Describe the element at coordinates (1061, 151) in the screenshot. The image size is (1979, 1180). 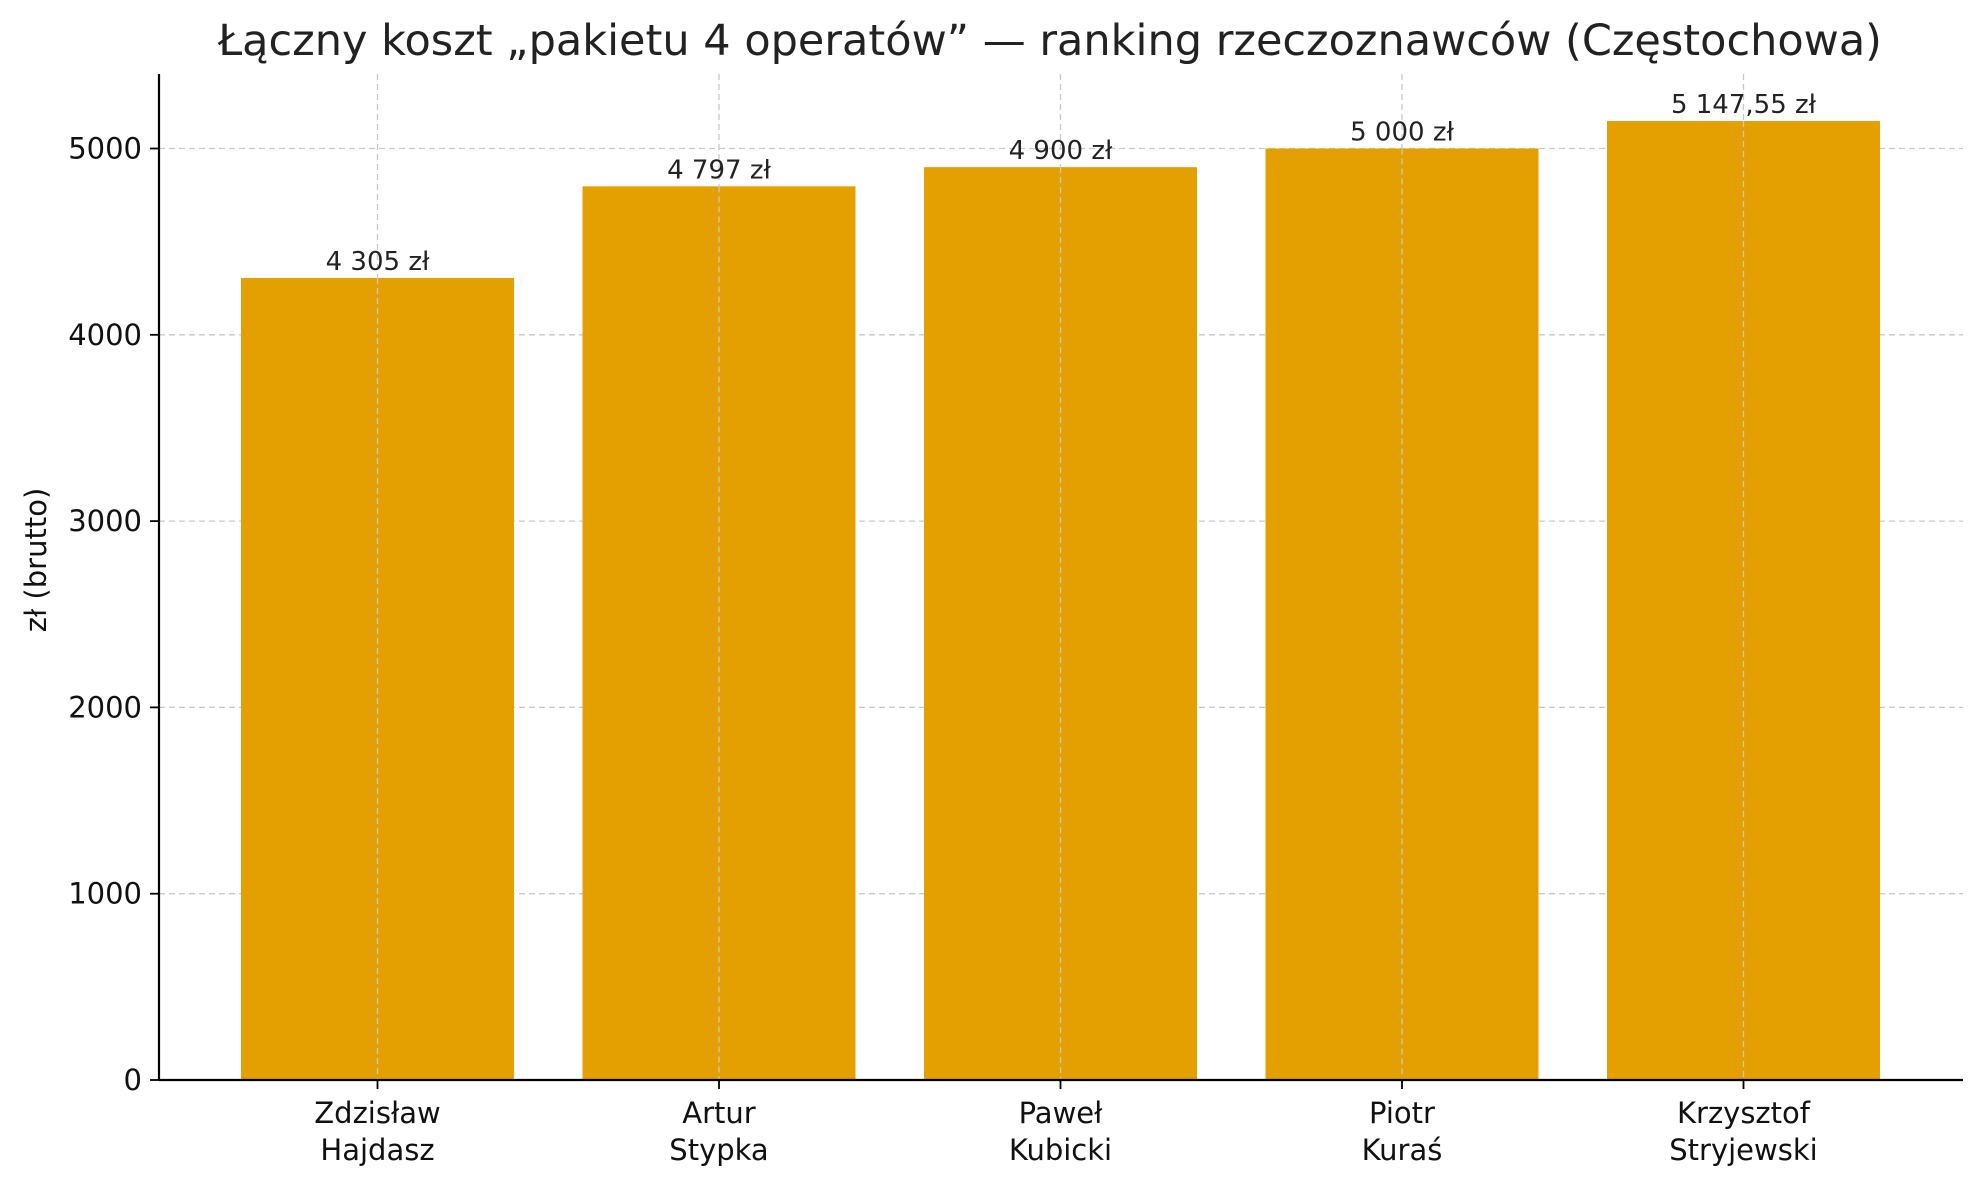
I see `data-label: 4 900 zł` at that location.